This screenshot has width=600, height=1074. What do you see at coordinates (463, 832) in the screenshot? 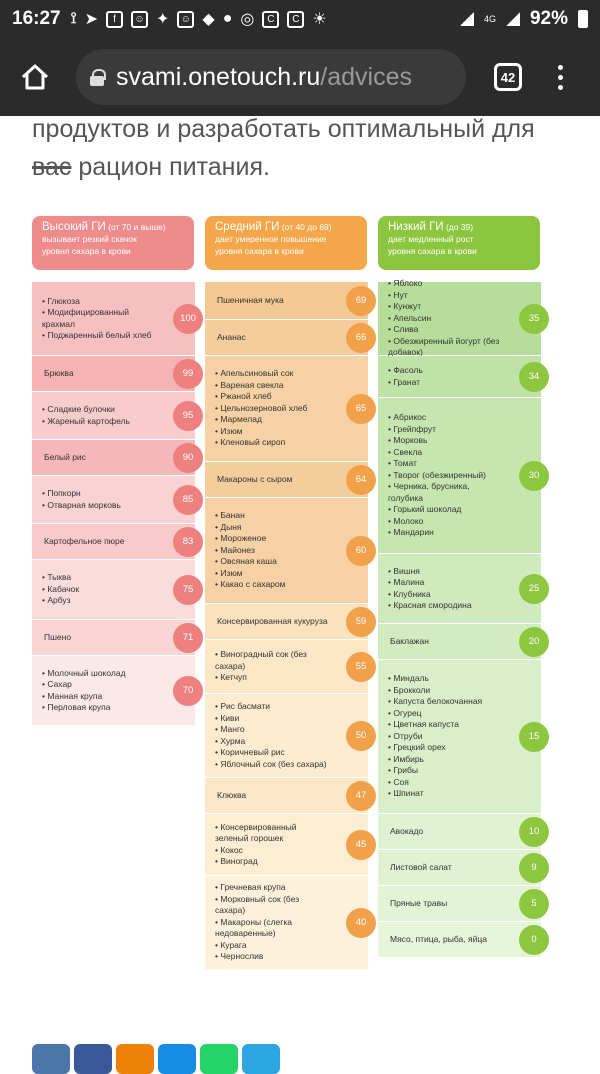
I see `gi-row-low: Авокадо 10` at bounding box center [463, 832].